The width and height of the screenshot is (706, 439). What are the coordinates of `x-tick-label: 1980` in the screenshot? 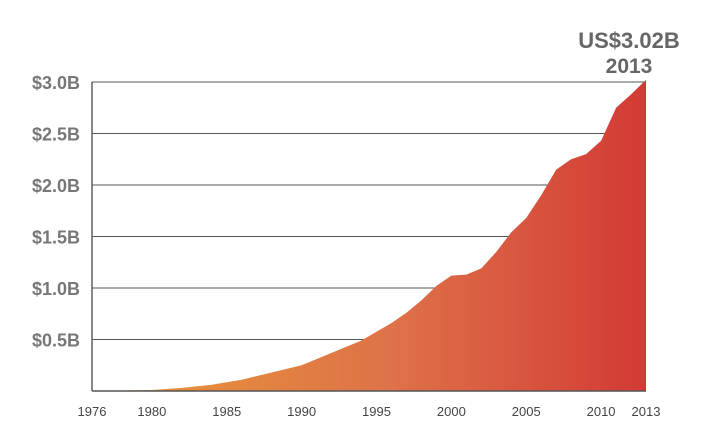 It's located at (151, 411).